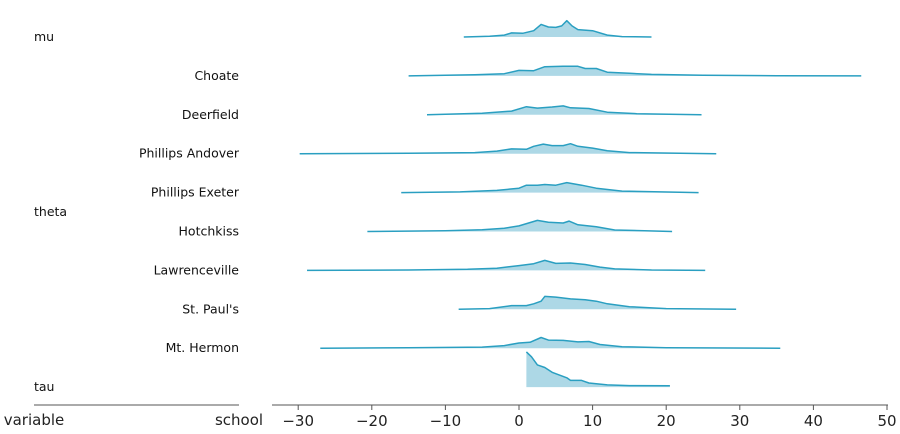 This screenshot has width=900, height=434. What do you see at coordinates (209, 231) in the screenshot?
I see `school-label: Hotchkiss` at bounding box center [209, 231].